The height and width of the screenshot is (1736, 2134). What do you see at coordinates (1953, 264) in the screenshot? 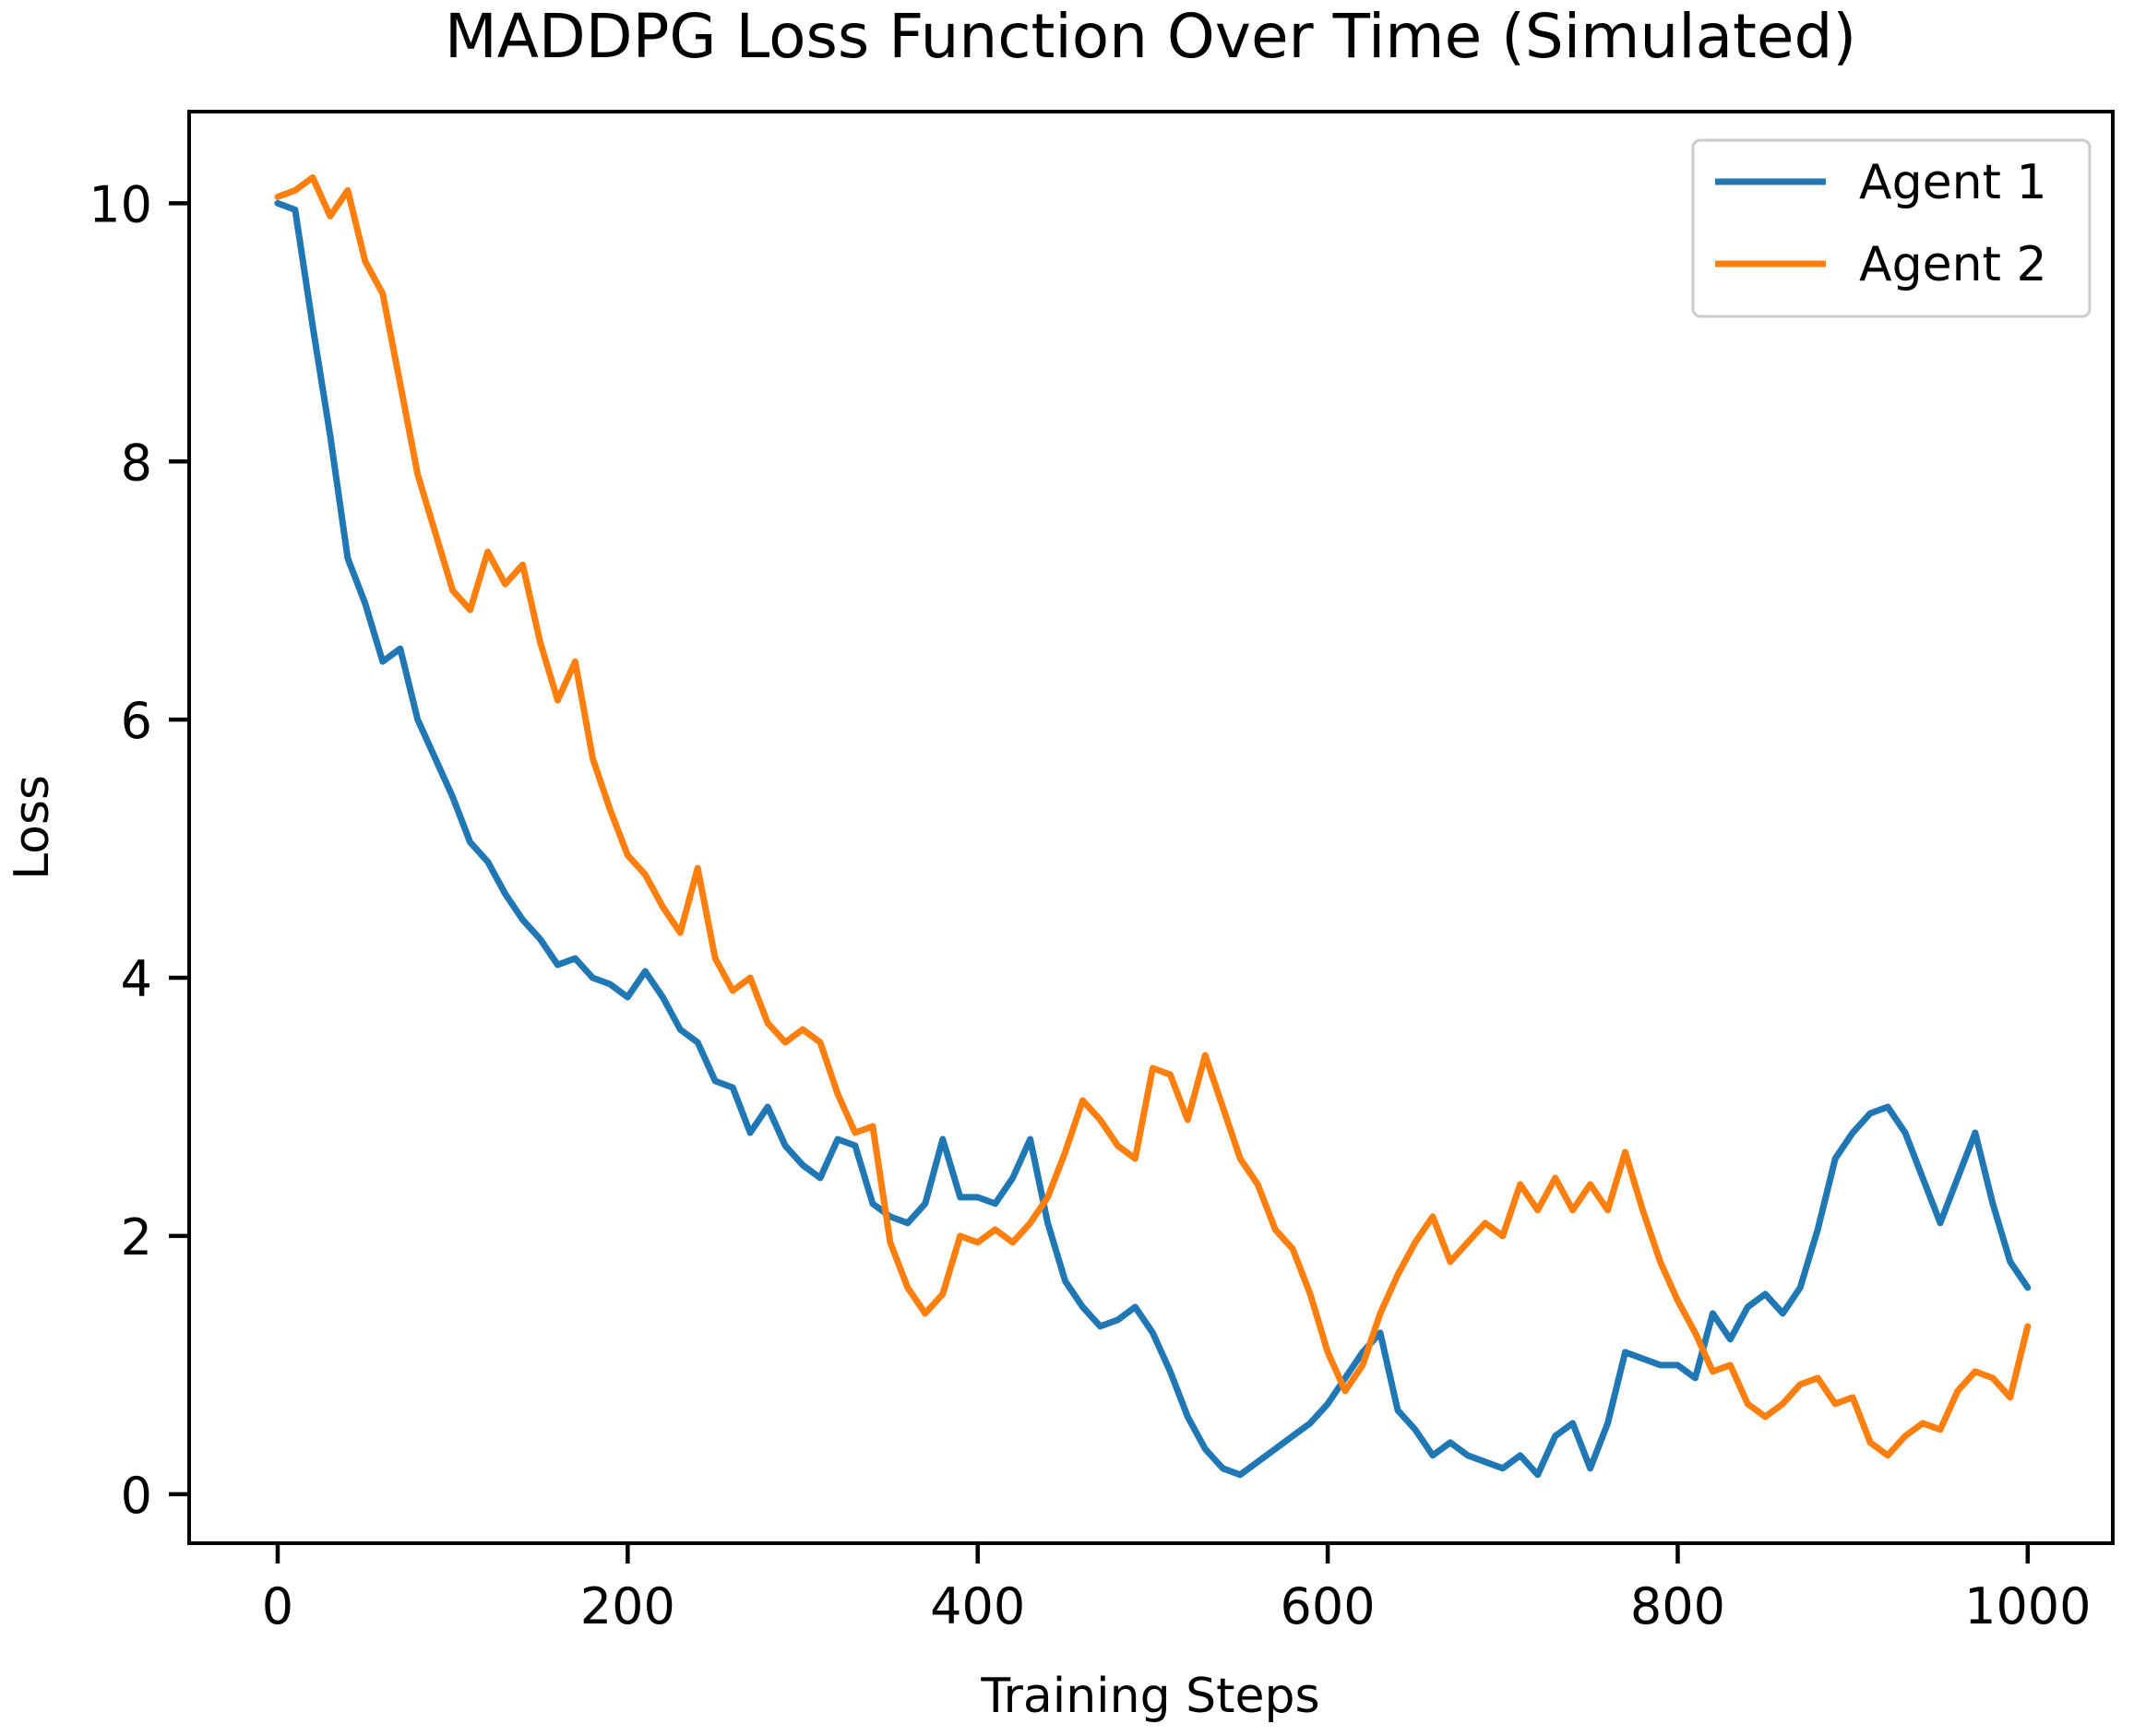
I see `legend-label-agent-2: Agent 2` at bounding box center [1953, 264].